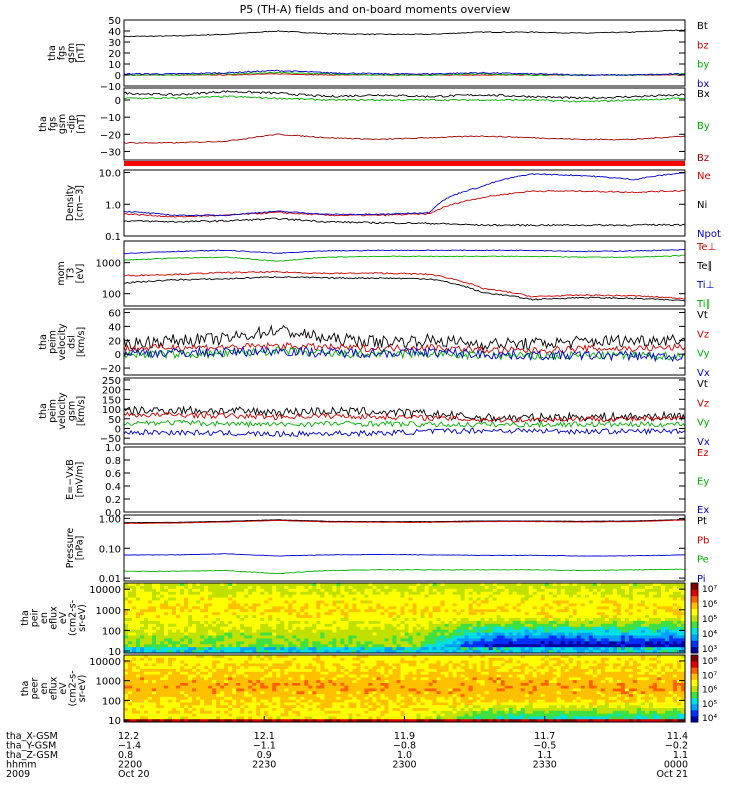 This screenshot has width=750, height=800. I want to click on legend-label: Te∥, so click(704, 266).